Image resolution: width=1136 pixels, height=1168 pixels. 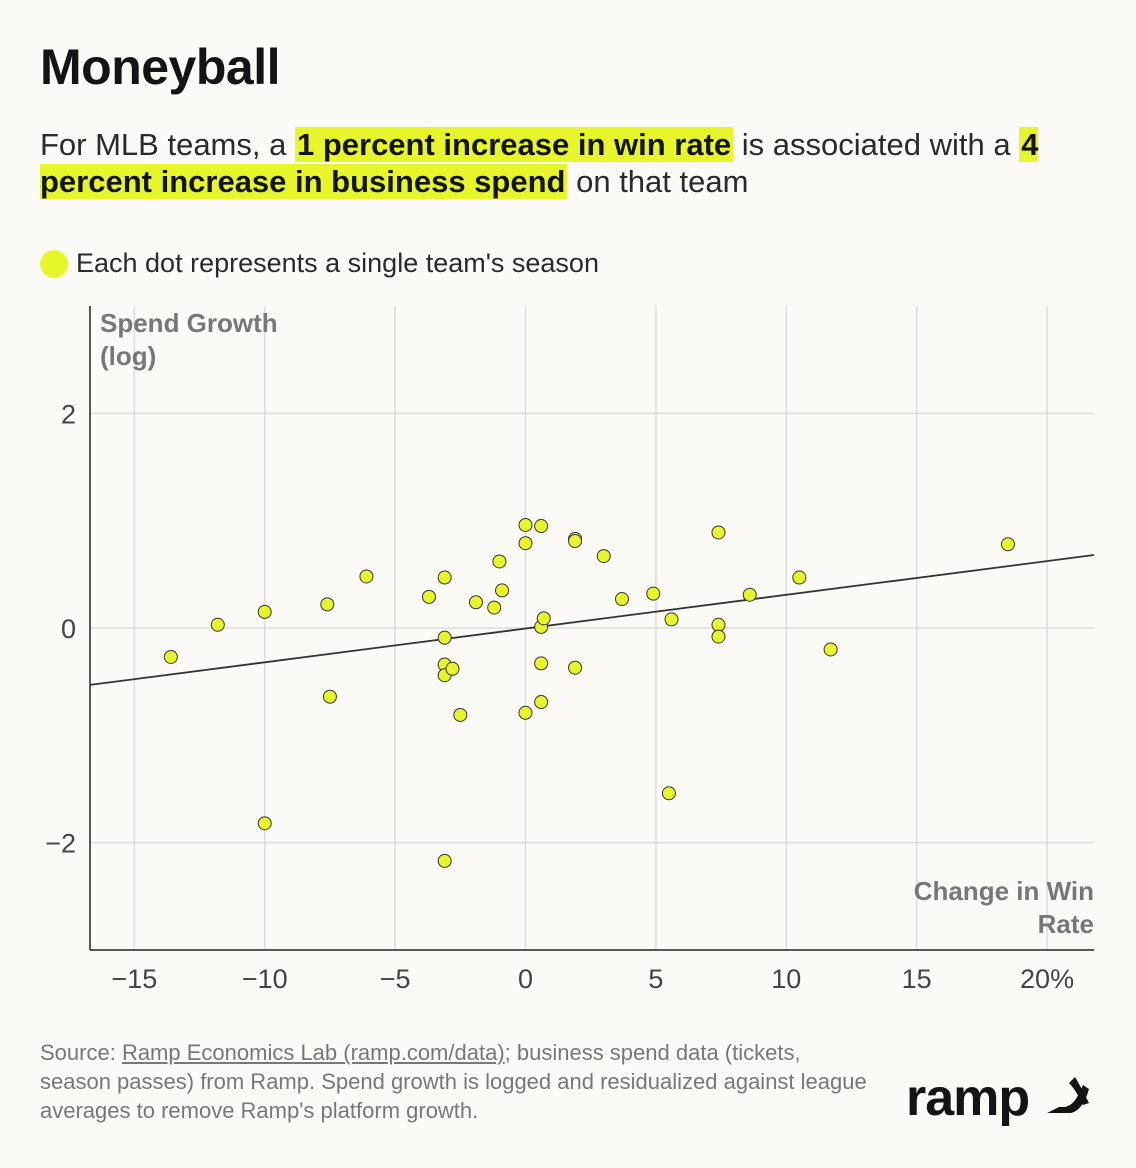 I want to click on subtitle-text-2: is associated with a, so click(x=876, y=144).